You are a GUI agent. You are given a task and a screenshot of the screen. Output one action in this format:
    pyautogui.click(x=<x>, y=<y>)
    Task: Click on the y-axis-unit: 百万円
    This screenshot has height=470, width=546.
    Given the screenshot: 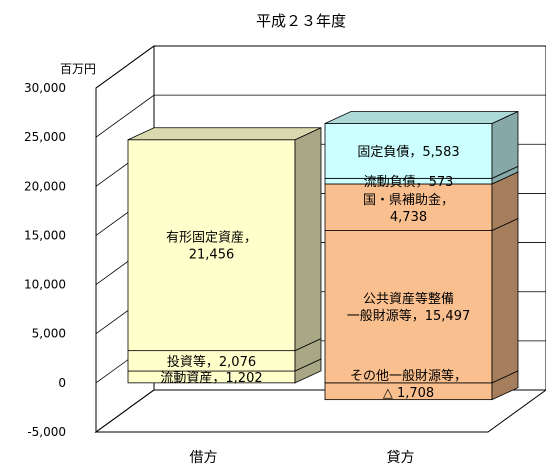 What is the action you would take?
    pyautogui.click(x=78, y=69)
    